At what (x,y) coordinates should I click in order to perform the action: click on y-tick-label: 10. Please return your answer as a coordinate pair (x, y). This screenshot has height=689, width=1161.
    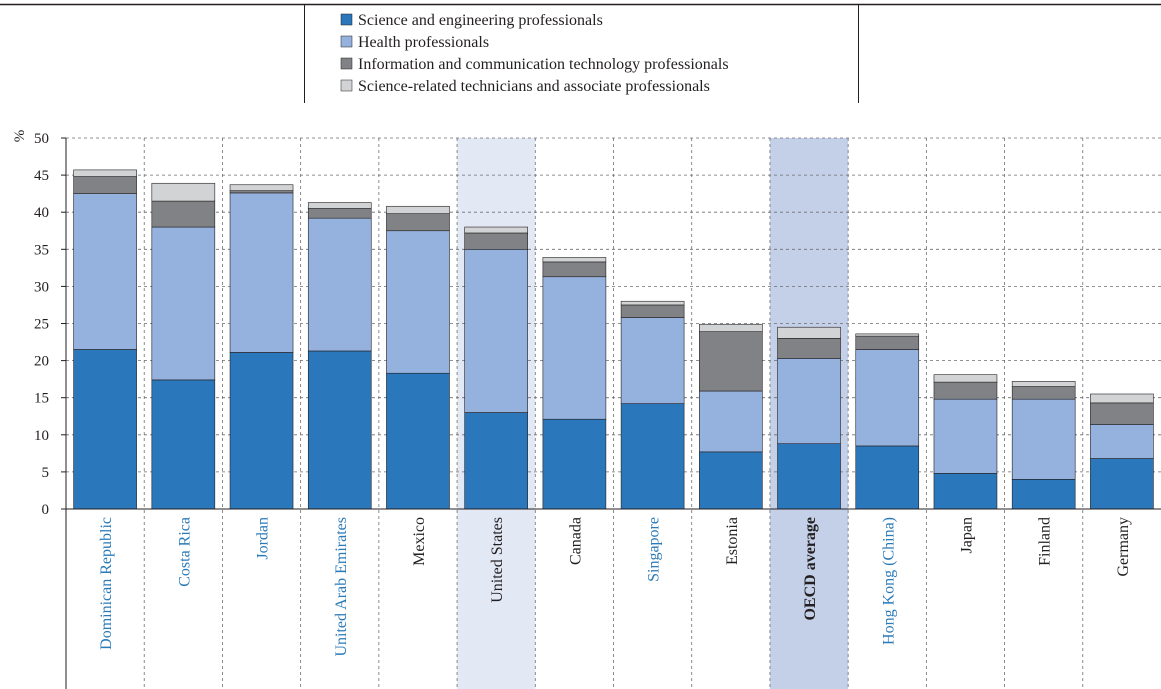
    Looking at the image, I should click on (41, 436).